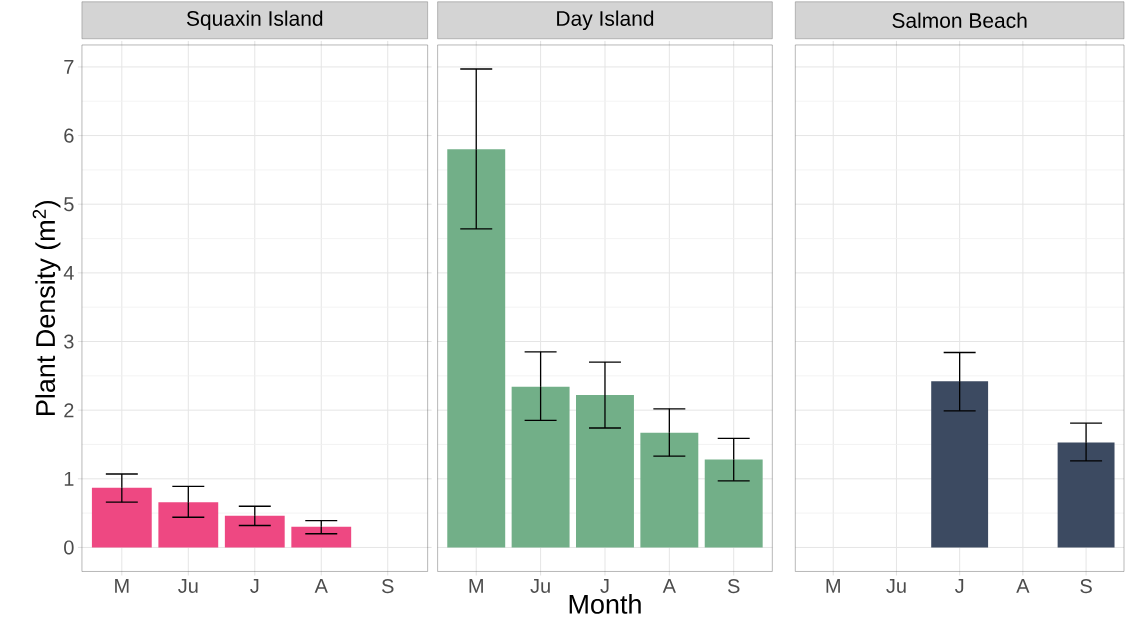 Image resolution: width=1128 pixels, height=636 pixels. Describe the element at coordinates (69, 478) in the screenshot. I see `y-tick-label: 1` at that location.